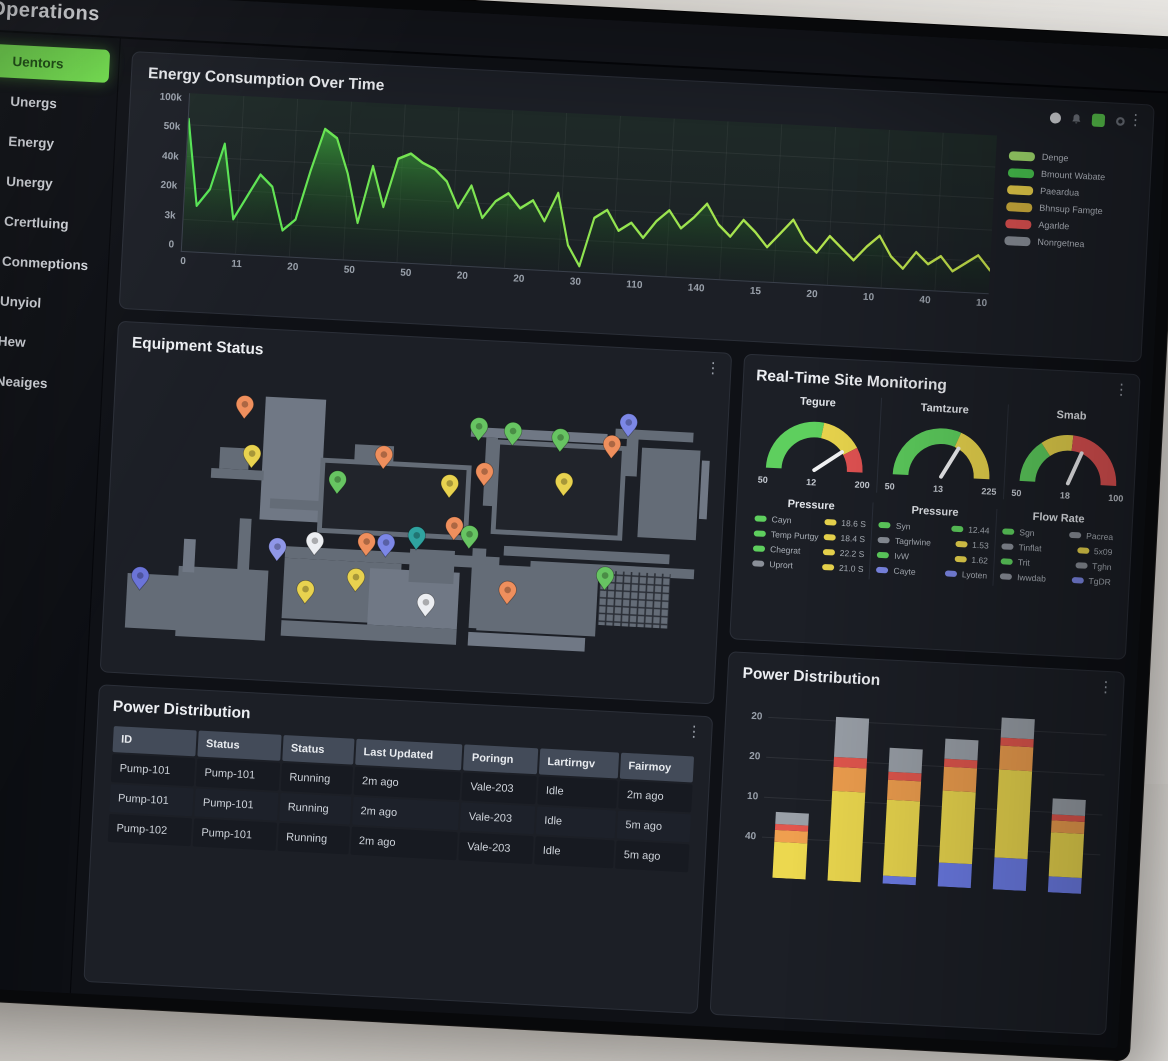 The width and height of the screenshot is (1168, 1061). Describe the element at coordinates (942, 448) in the screenshot. I see `gauges: Tegure 50 12 200 Tamtzure 50 13 225 Smab 50 18 100` at that location.